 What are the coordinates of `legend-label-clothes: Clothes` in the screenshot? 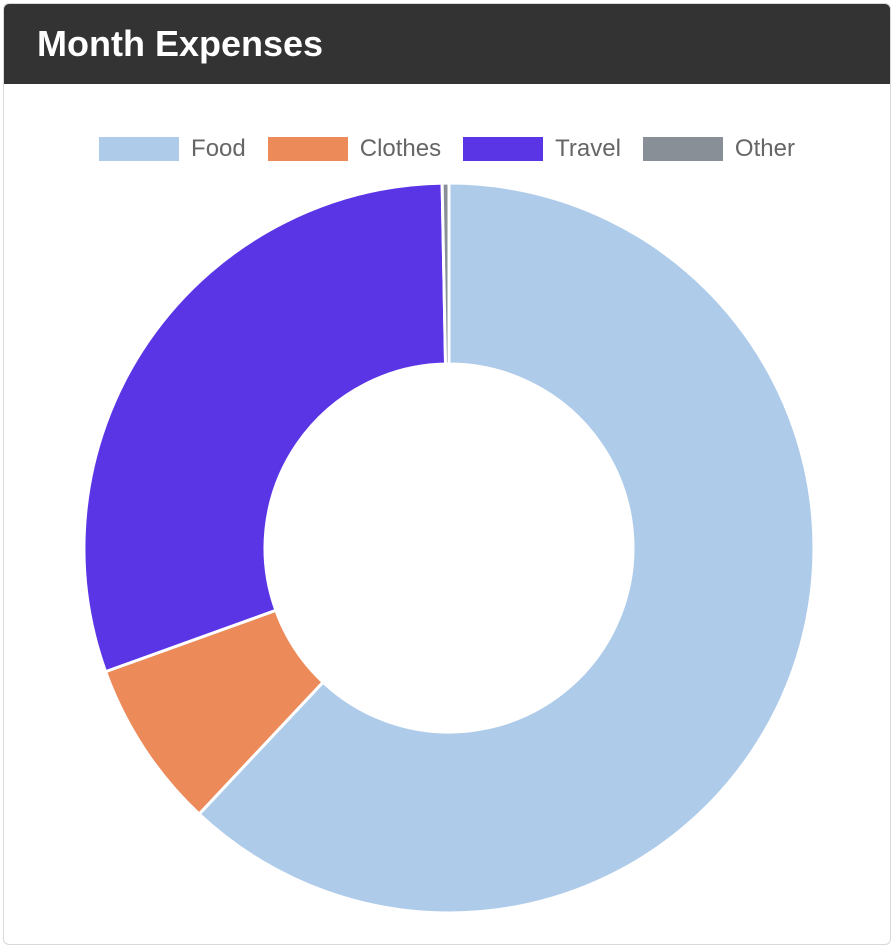 It's located at (400, 148).